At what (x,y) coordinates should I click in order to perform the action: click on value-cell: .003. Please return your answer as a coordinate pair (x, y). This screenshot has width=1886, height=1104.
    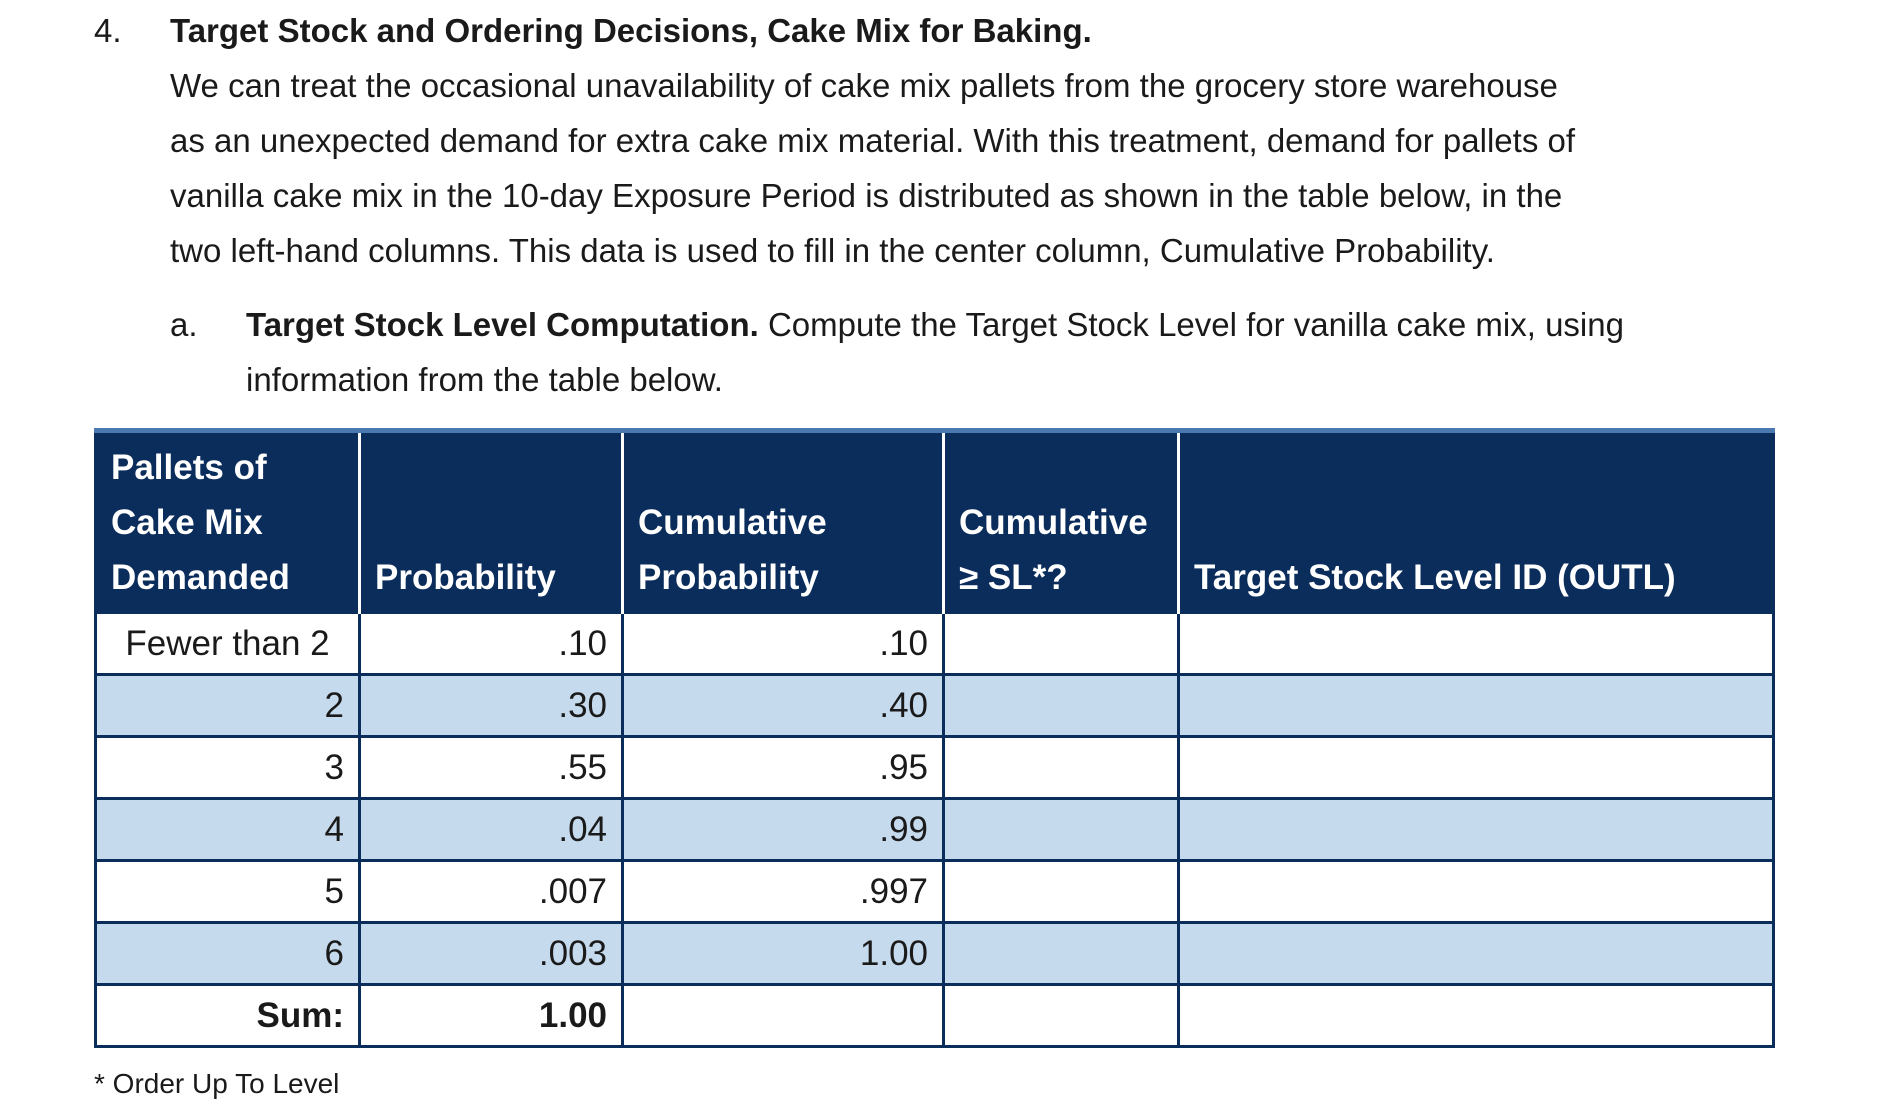
    Looking at the image, I should click on (491, 953).